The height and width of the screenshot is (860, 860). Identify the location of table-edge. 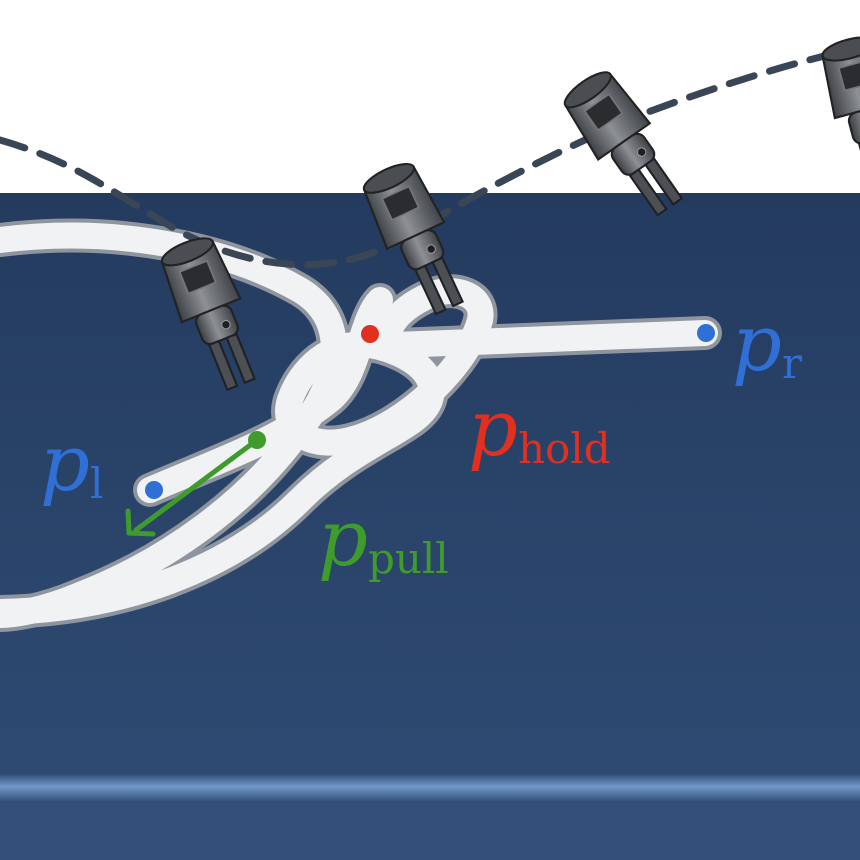
(430, 788).